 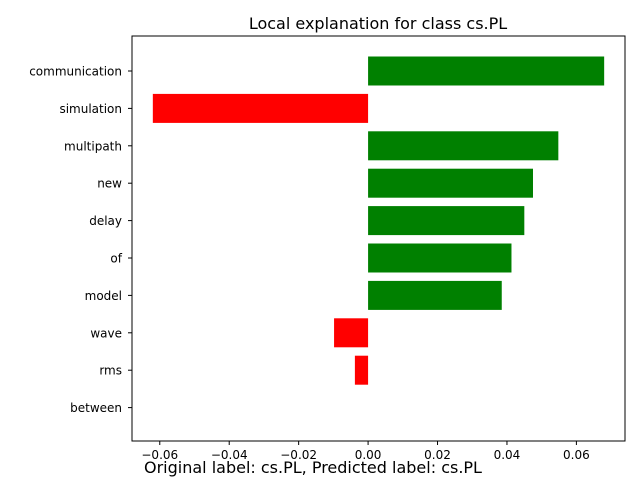 What do you see at coordinates (440, 258) in the screenshot?
I see `bar-of` at bounding box center [440, 258].